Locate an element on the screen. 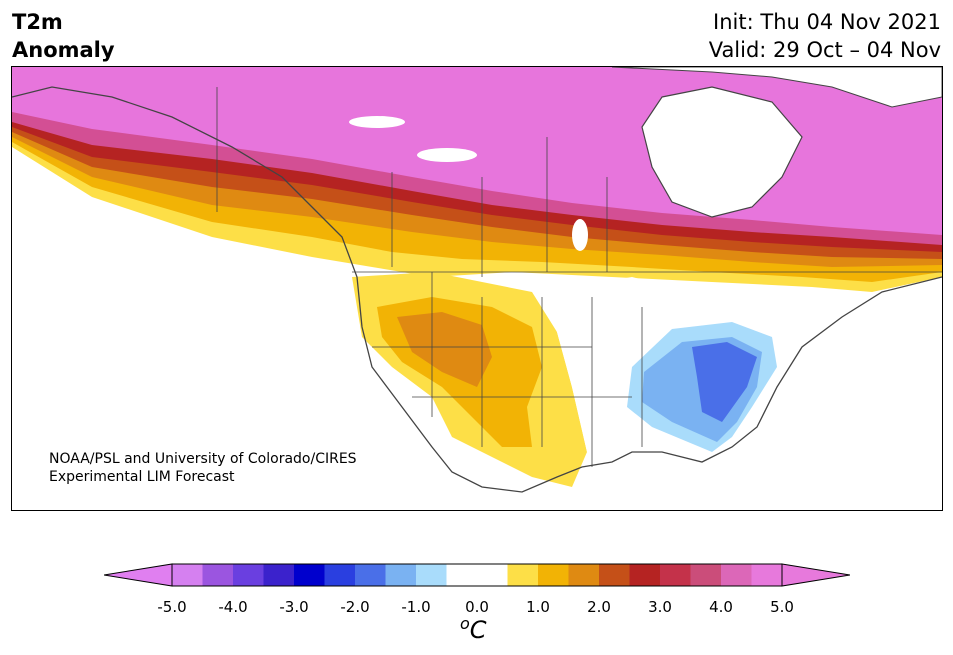 The image size is (953, 655). colorbar-tick-label: -1.0 is located at coordinates (416, 607).